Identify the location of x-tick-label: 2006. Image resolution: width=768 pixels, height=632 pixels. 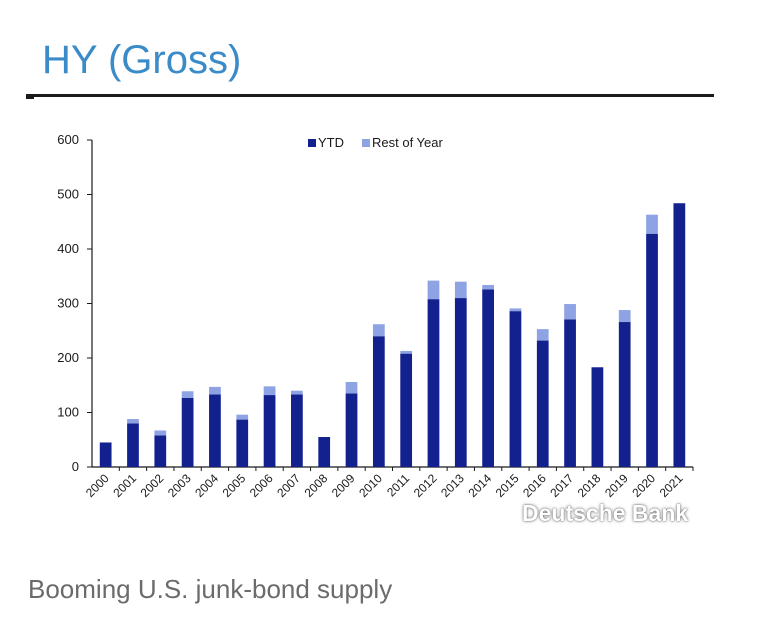
(261, 485).